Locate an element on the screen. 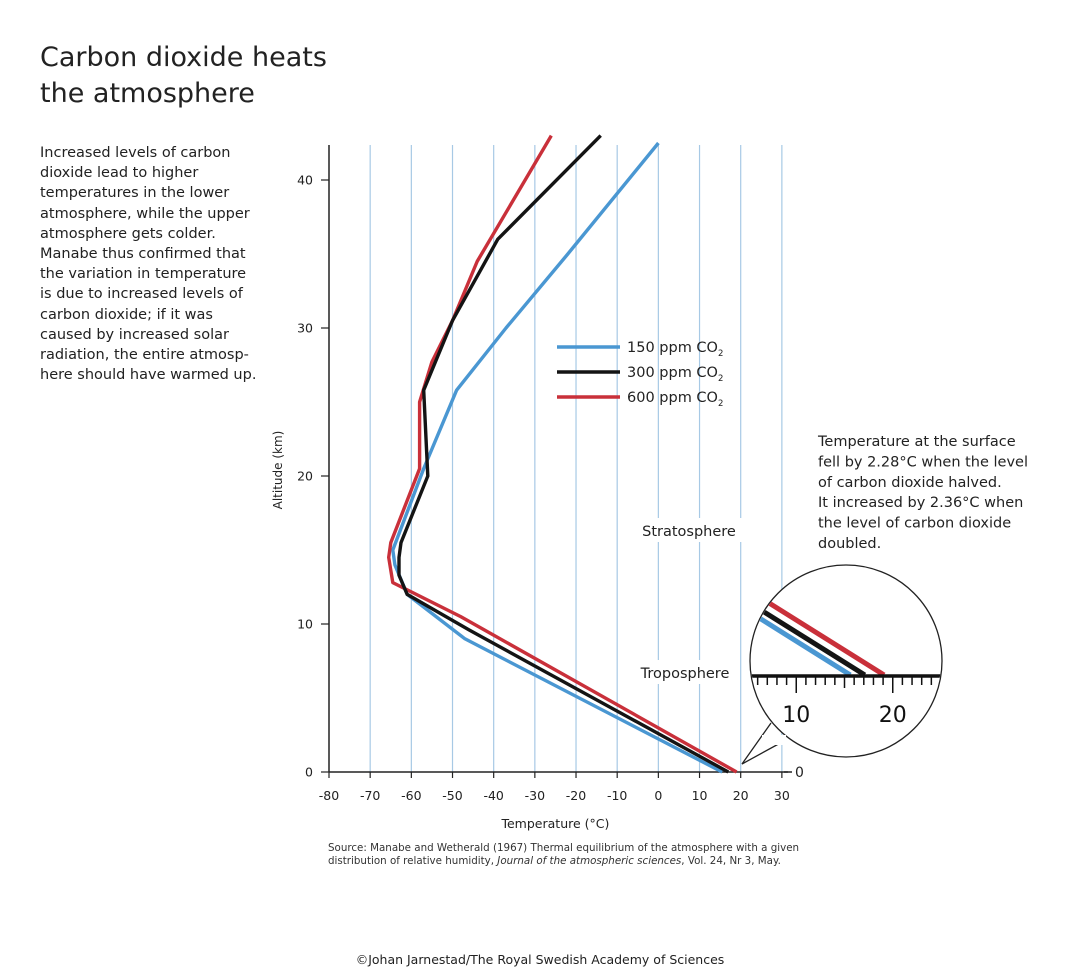 Image resolution: width=1080 pixels, height=976 pixels. x-axis-title: Temperature (°C) is located at coordinates (554, 823).